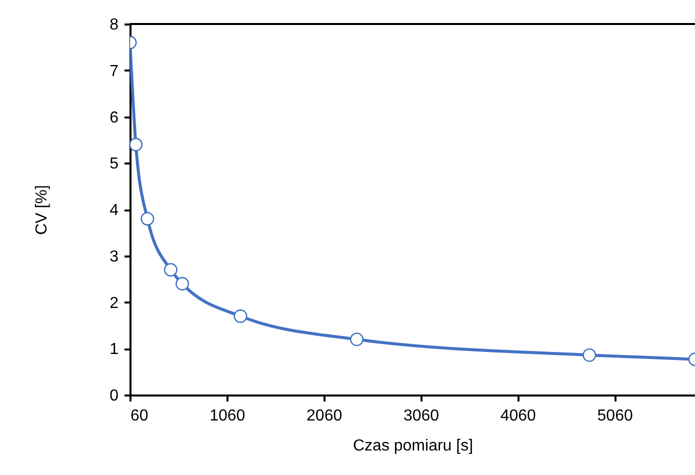 The height and width of the screenshot is (475, 695). I want to click on x-tick-label: 2060, so click(324, 416).